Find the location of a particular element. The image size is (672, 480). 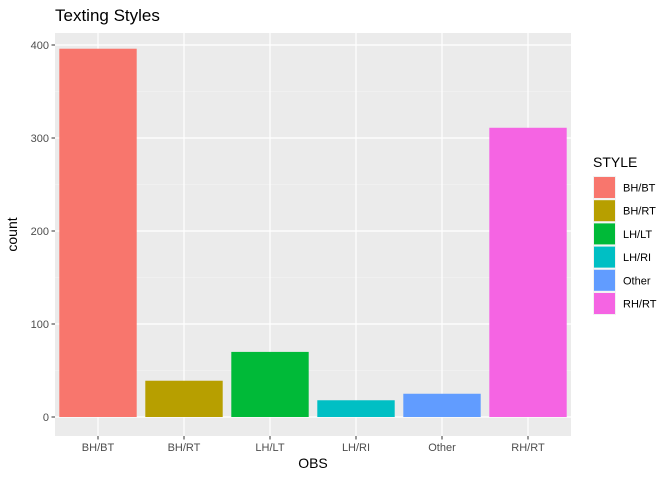

x-tick-label: LH/RI is located at coordinates (356, 448).